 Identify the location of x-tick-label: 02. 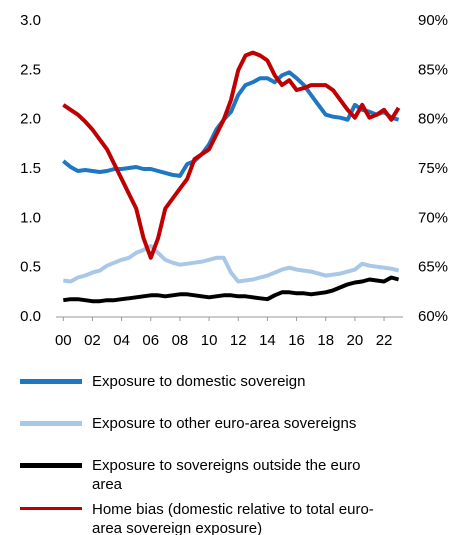
(92, 340).